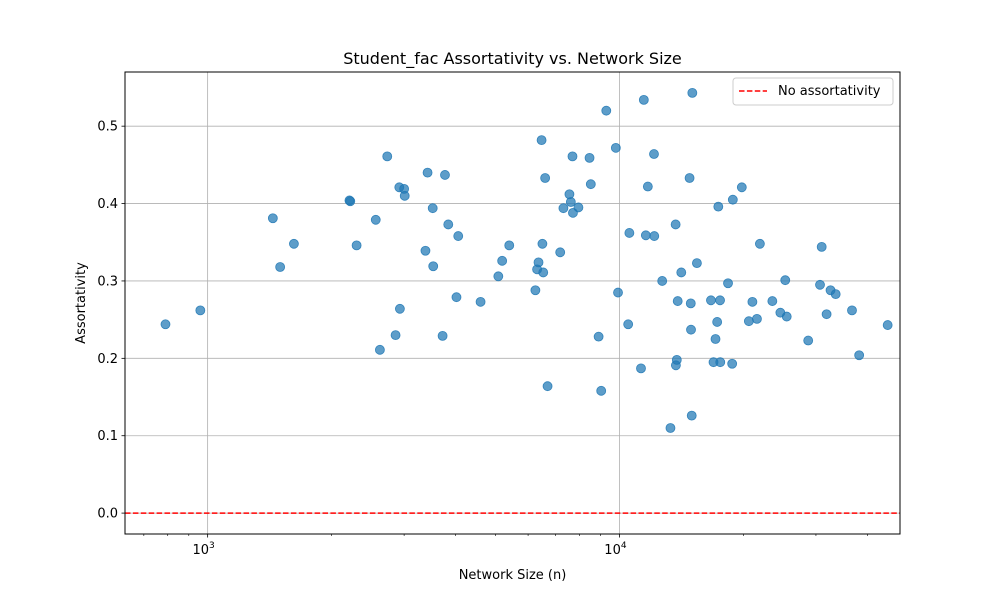  Describe the element at coordinates (107, 359) in the screenshot. I see `y-tick-label: 0.2` at that location.